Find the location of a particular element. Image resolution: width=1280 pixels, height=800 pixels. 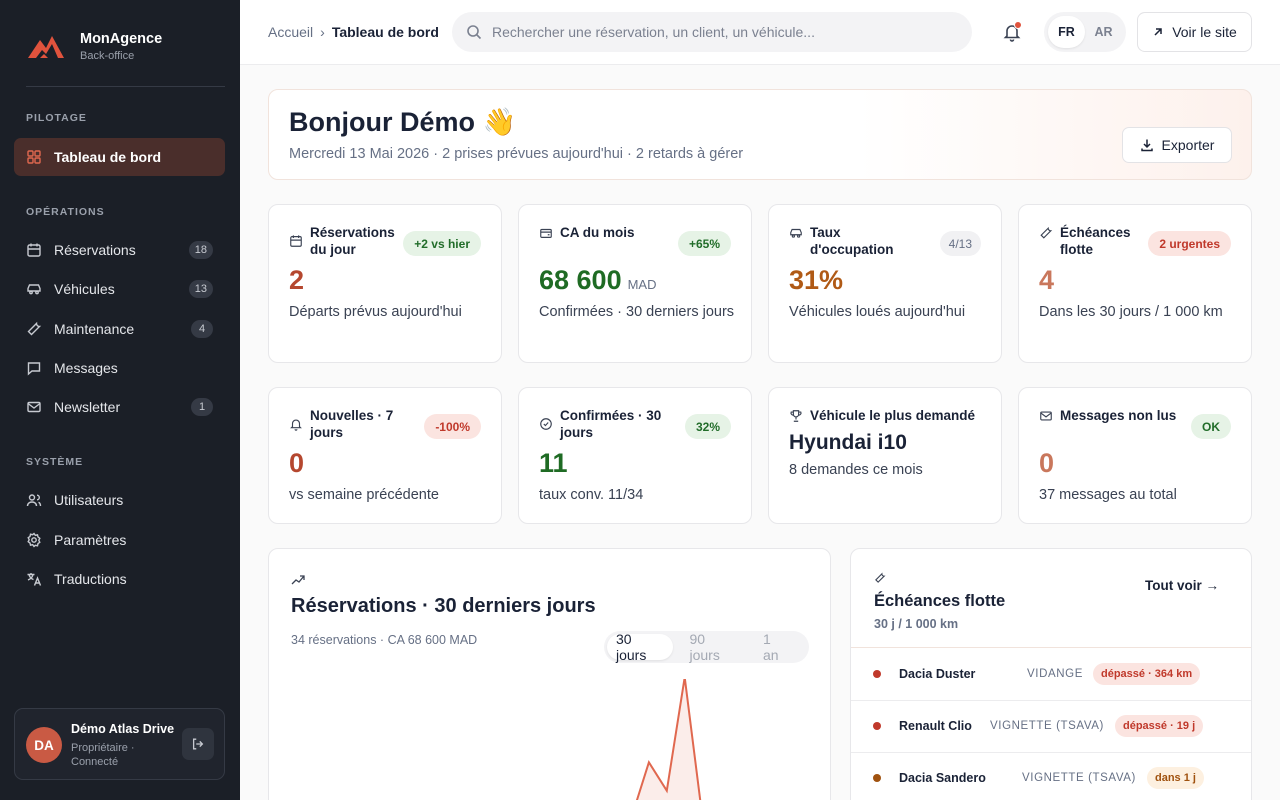

sidebar-item-label: Messages is located at coordinates (86, 368).